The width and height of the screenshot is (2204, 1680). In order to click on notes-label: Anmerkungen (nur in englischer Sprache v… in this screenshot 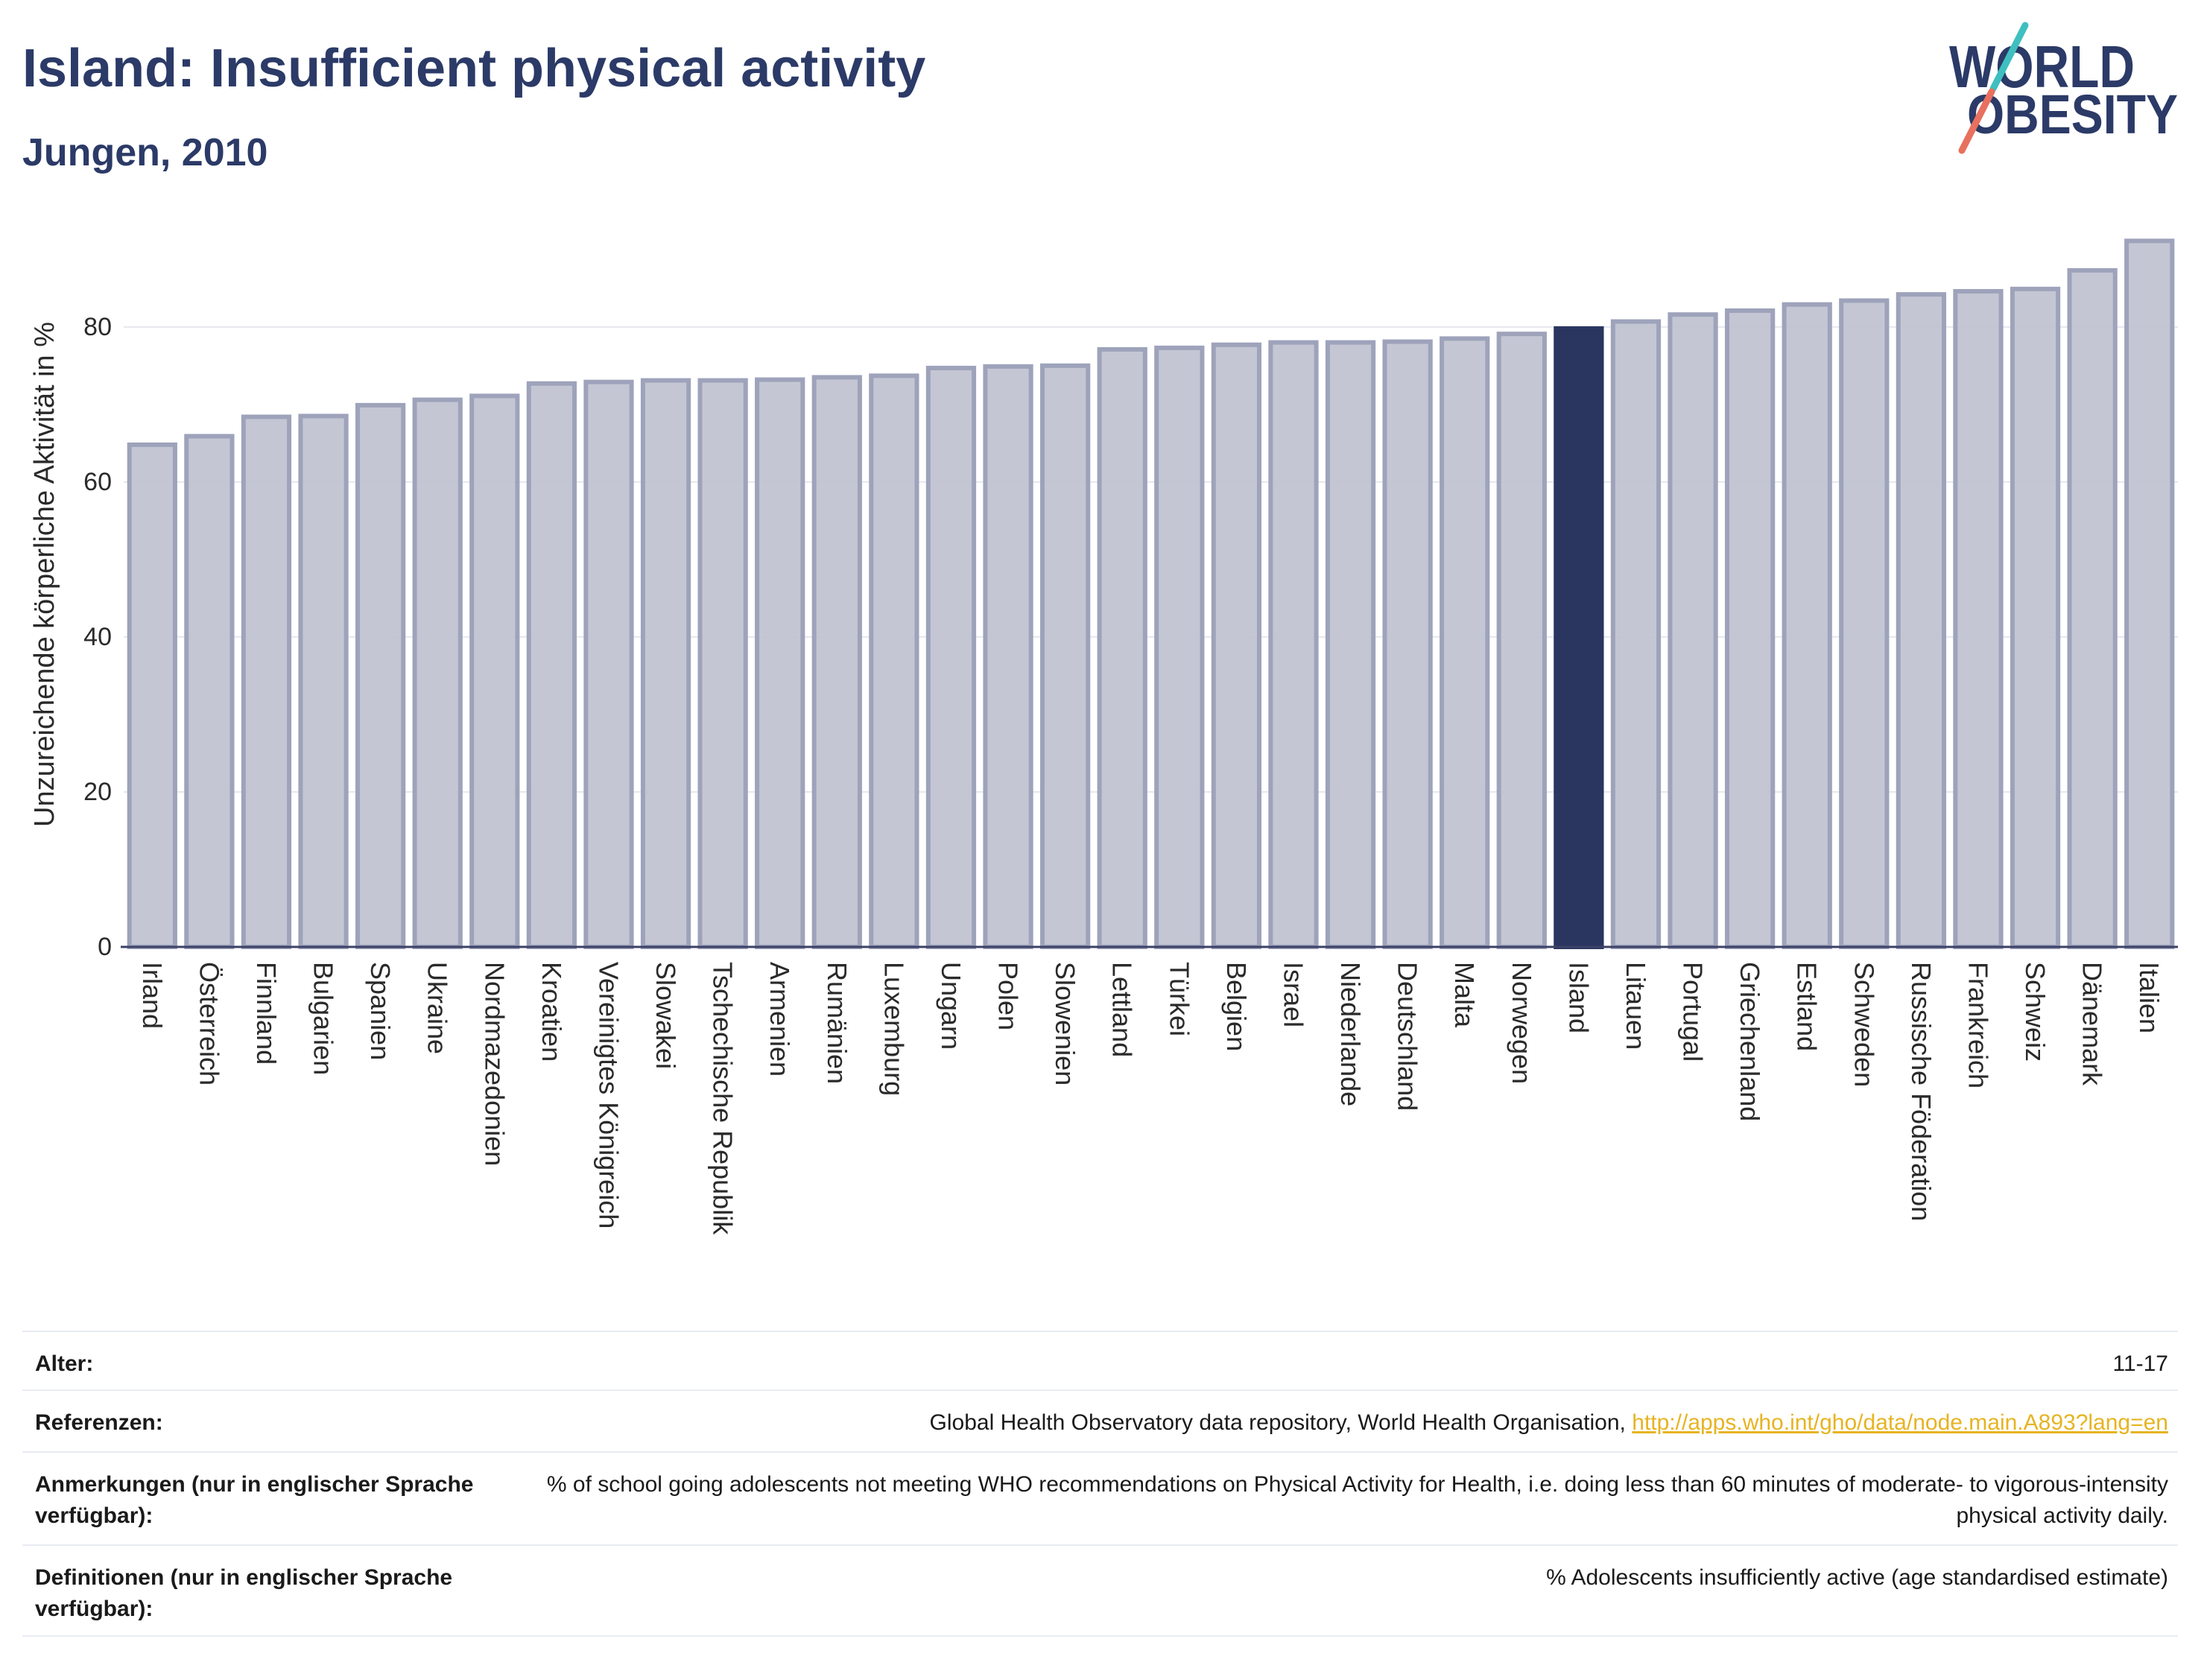, I will do `click(254, 1500)`.